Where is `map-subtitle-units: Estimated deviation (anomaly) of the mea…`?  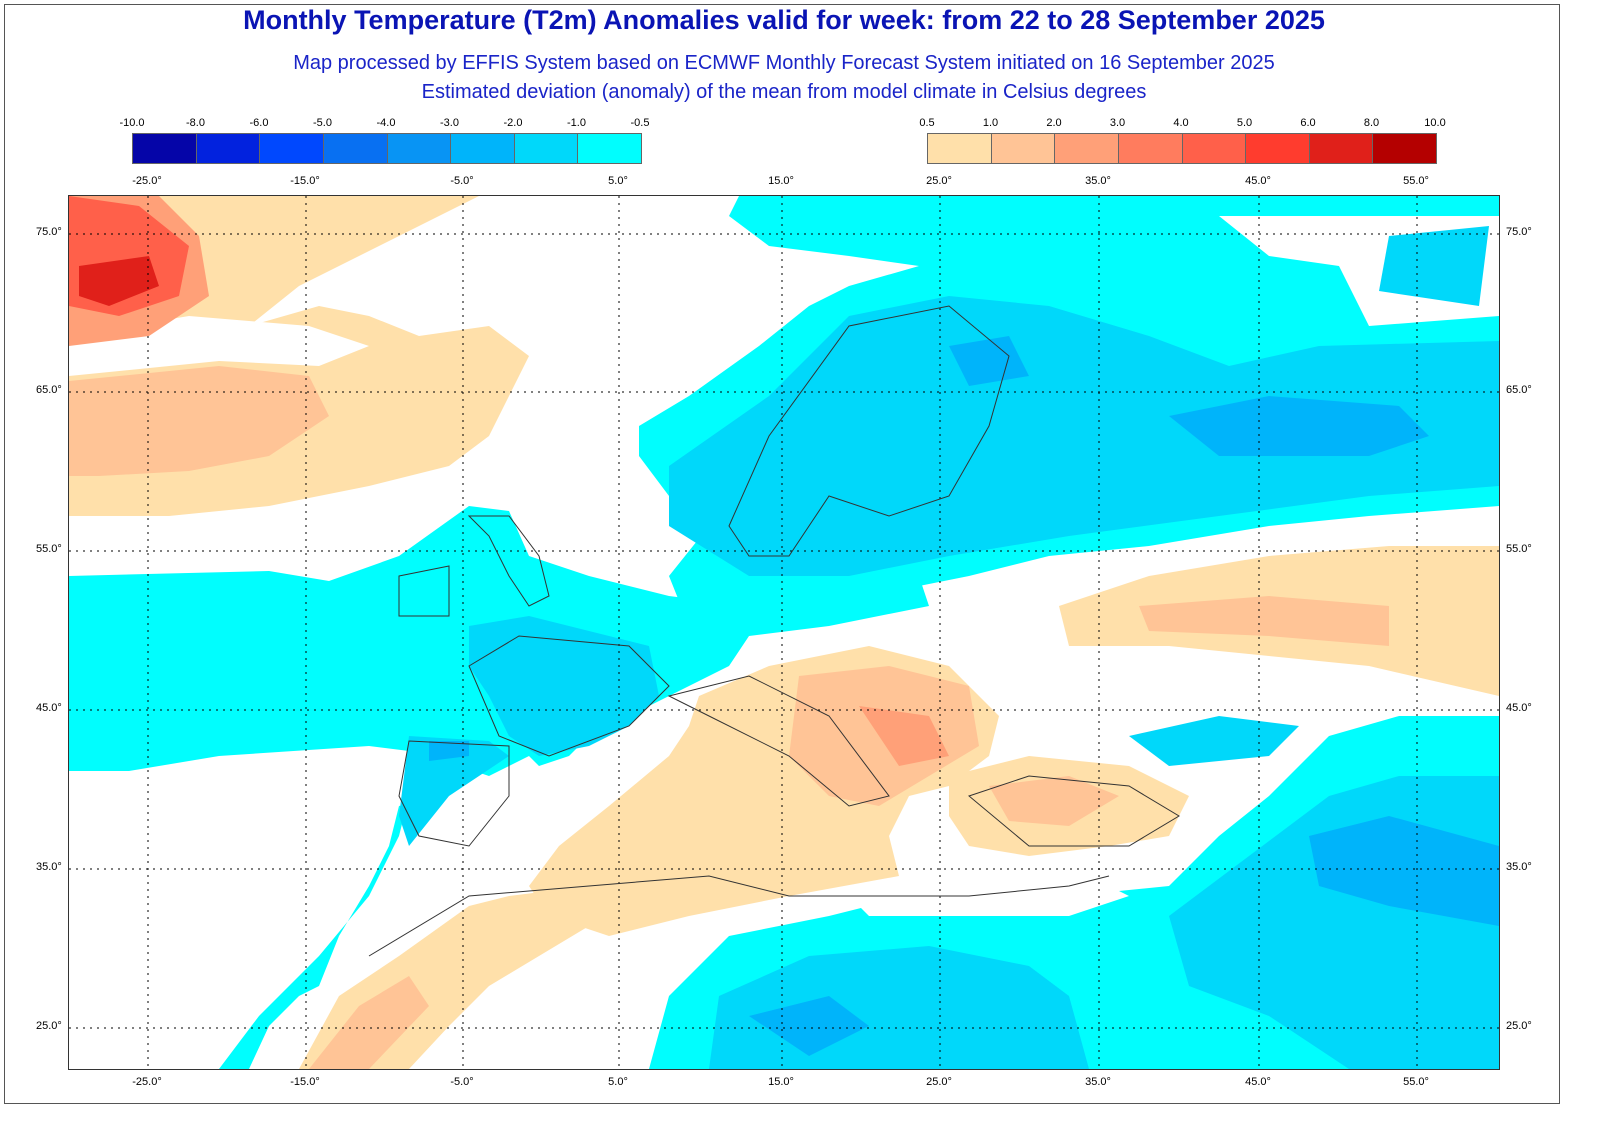
map-subtitle-units: Estimated deviation (anomaly) of the mea… is located at coordinates (784, 92).